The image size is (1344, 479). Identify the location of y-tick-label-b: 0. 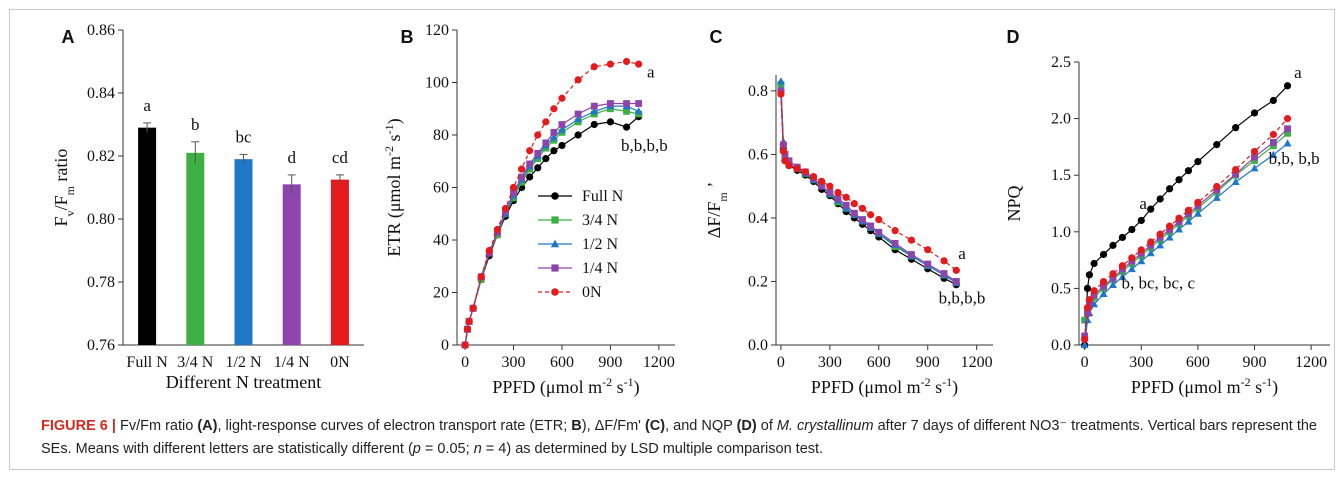
(445, 345).